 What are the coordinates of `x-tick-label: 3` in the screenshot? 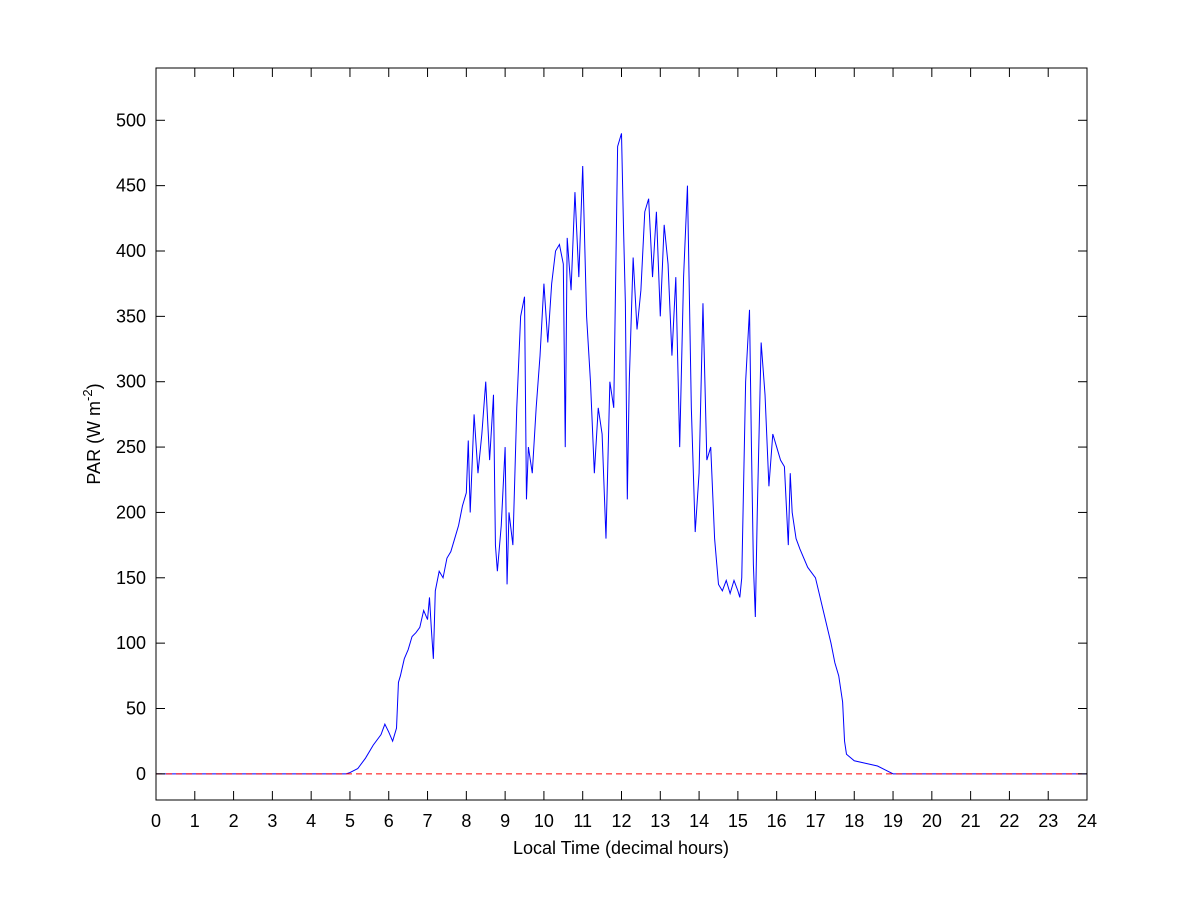 It's located at (272, 821).